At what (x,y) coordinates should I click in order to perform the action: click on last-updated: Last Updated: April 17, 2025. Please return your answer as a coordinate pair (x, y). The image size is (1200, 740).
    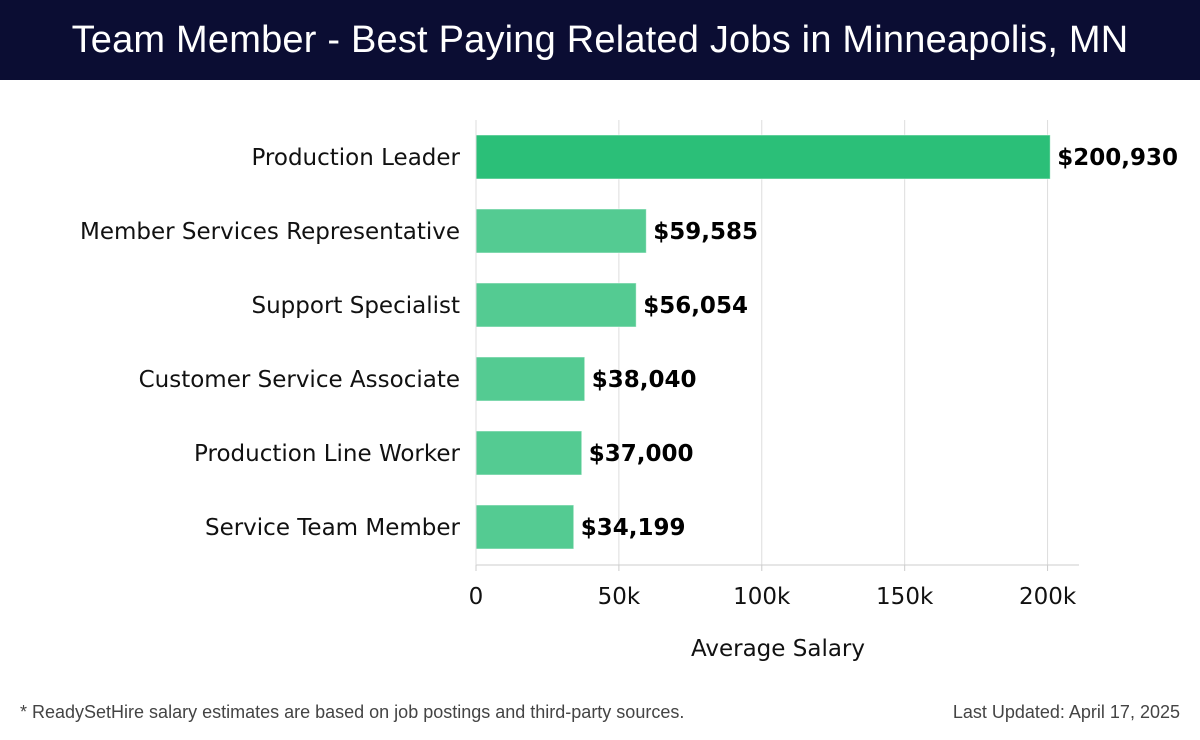
    Looking at the image, I should click on (1066, 712).